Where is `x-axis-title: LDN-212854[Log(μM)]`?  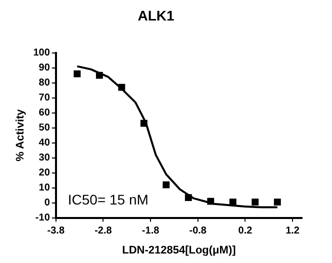 x-axis-title: LDN-212854[Log(μM)] is located at coordinates (179, 250).